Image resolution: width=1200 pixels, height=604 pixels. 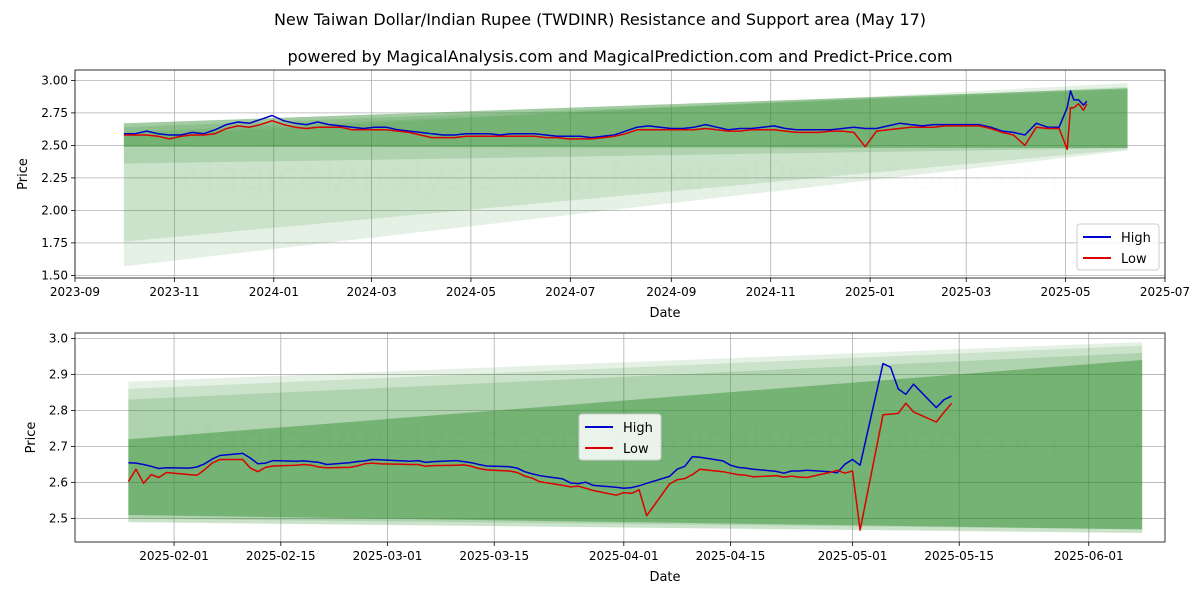 What do you see at coordinates (371, 292) in the screenshot?
I see `x-tick-label: 2024-03` at bounding box center [371, 292].